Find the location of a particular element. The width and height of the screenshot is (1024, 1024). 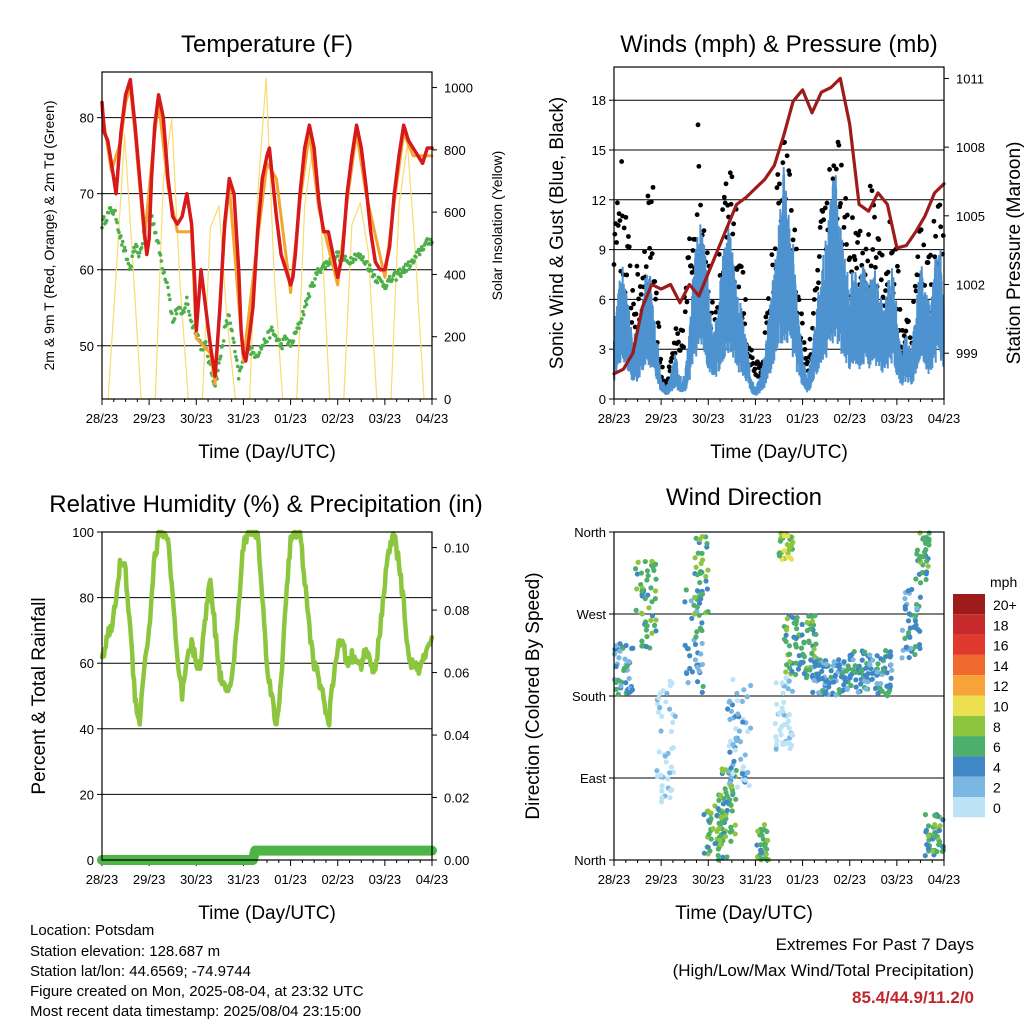

y-tick-label: 20 is located at coordinates (87, 794).